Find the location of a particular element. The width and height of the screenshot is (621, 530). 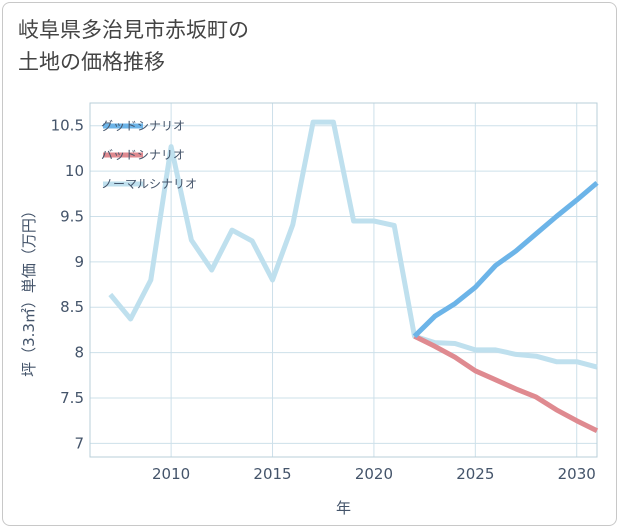

legend-label-bad: バッドシナリオ is located at coordinates (143, 155).